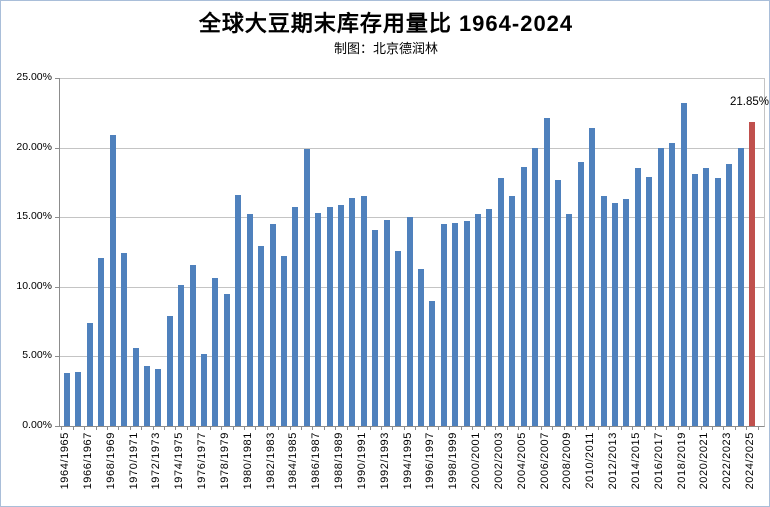 The image size is (770, 507). What do you see at coordinates (412, 148) in the screenshot?
I see `gridline` at bounding box center [412, 148].